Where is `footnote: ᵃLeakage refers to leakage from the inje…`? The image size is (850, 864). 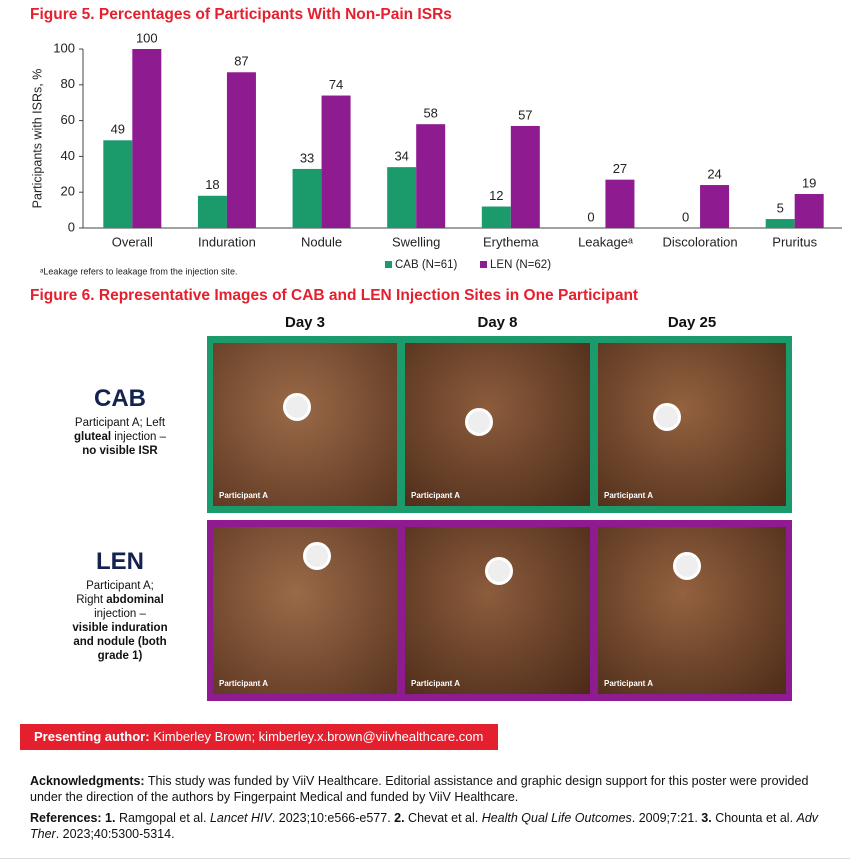 footnote: ᵃLeakage refers to leakage from the inje… is located at coordinates (138, 271).